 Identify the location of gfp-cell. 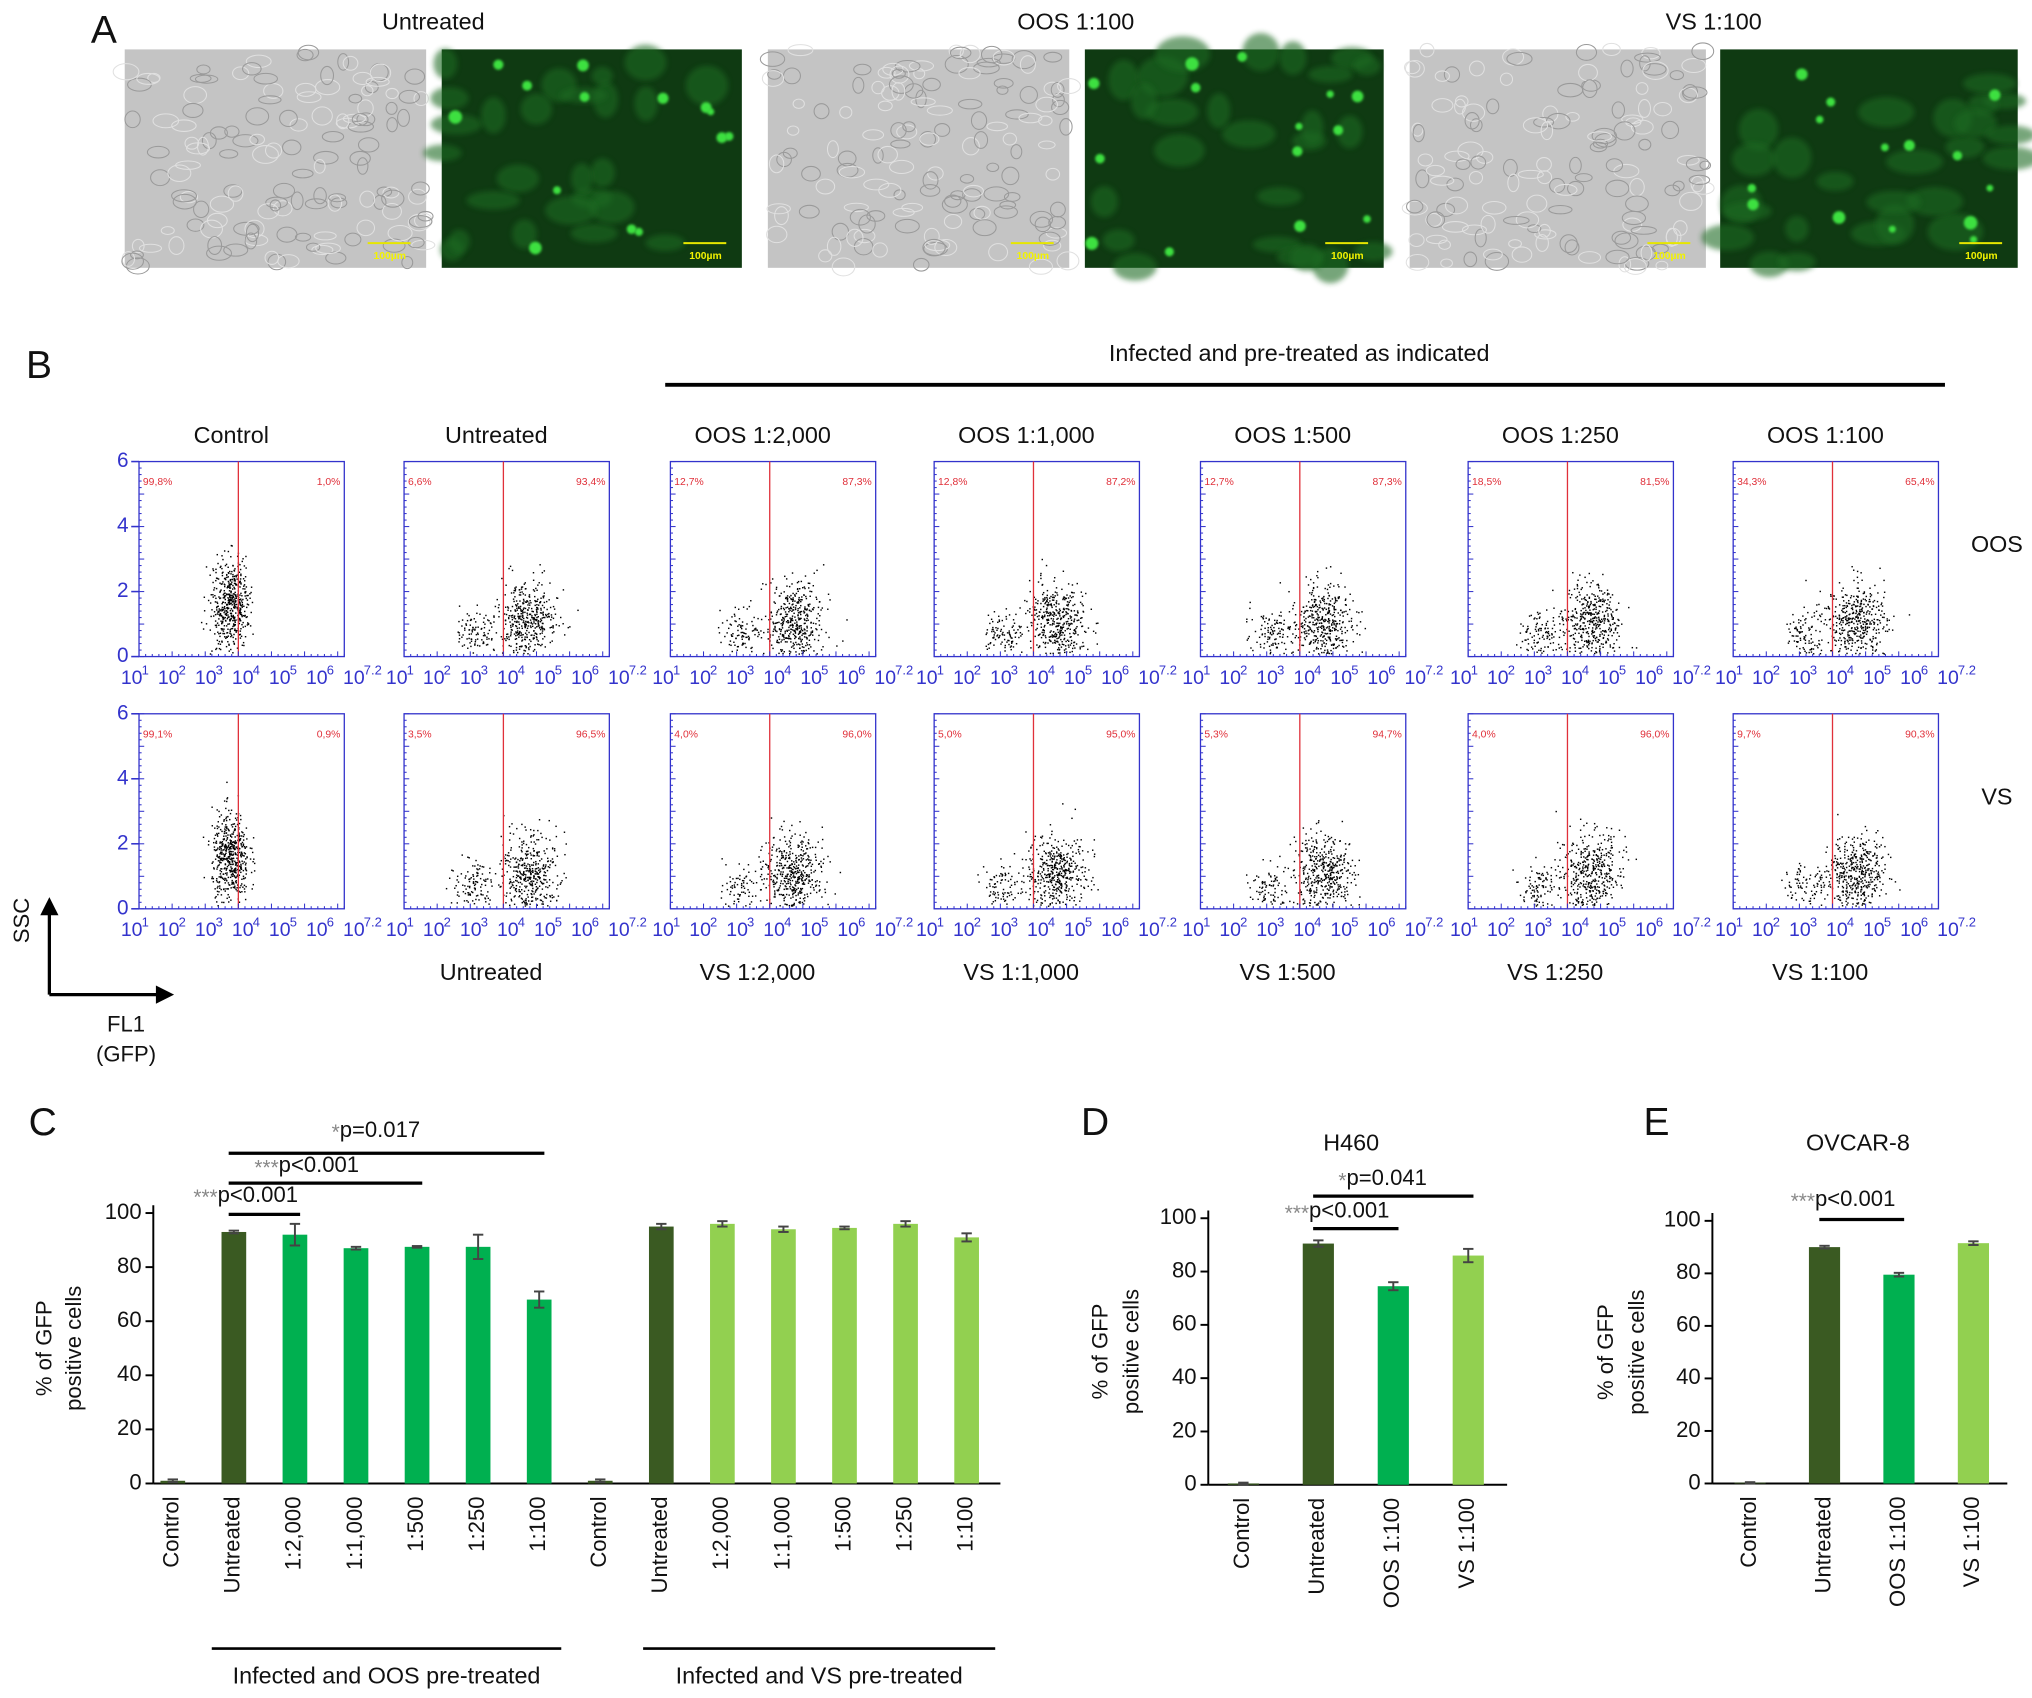
(1801, 74).